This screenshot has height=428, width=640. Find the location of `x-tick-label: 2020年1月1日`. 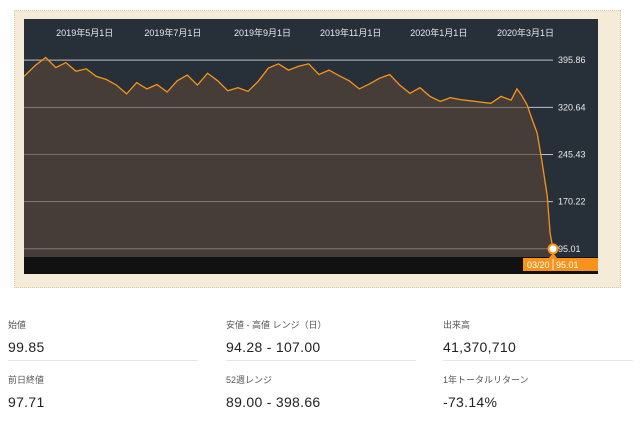

x-tick-label: 2020年1月1日 is located at coordinates (438, 32).